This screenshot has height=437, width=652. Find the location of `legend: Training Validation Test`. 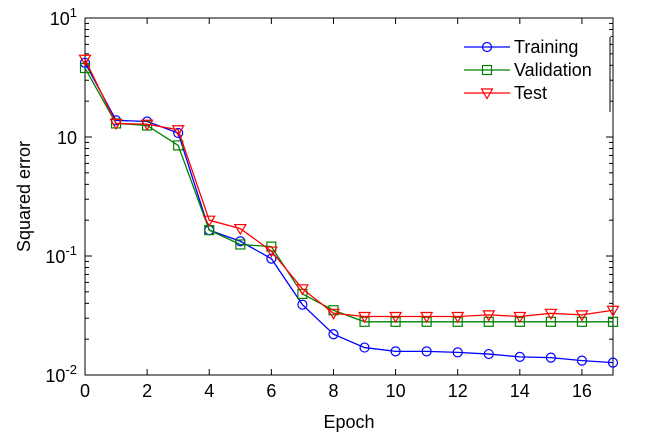

legend: Training Validation Test is located at coordinates (535, 74).